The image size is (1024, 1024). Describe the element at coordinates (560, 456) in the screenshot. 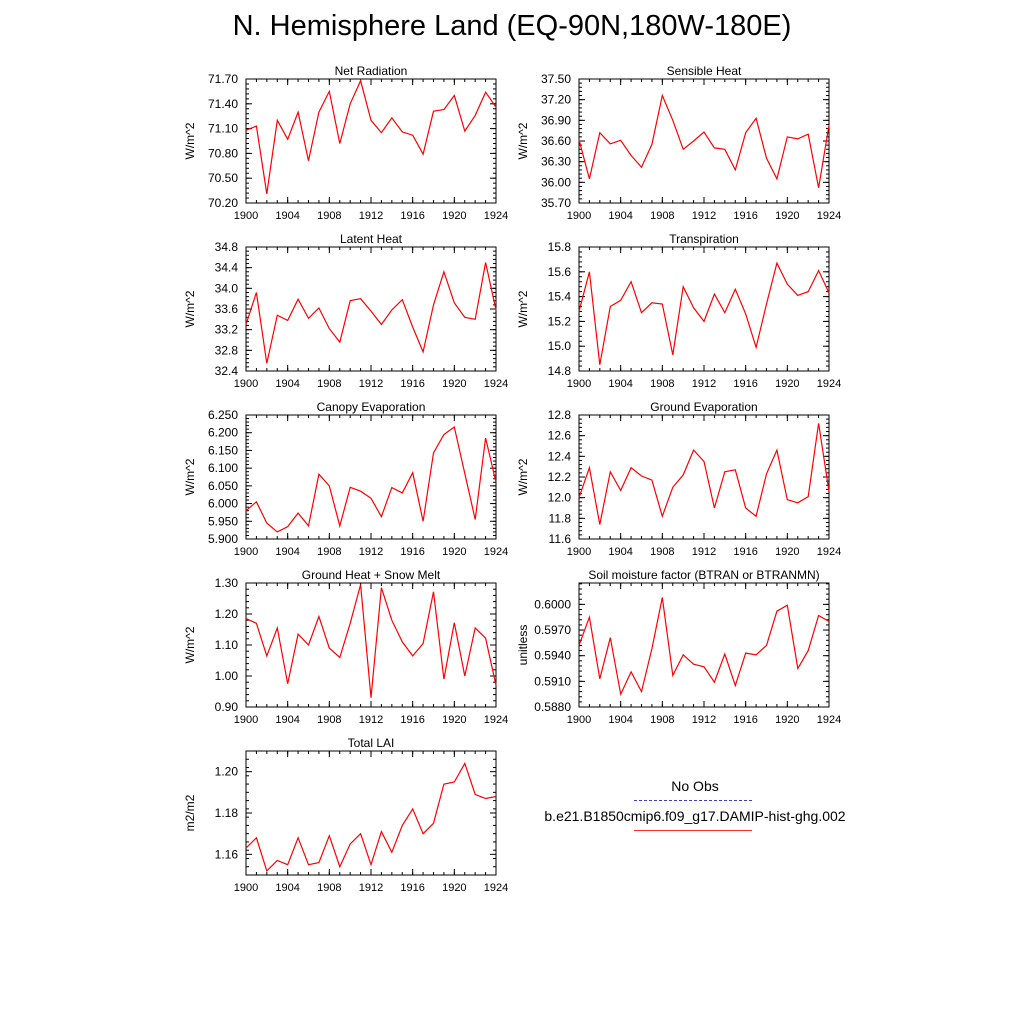

I see `y-tick-label: 12.4` at that location.